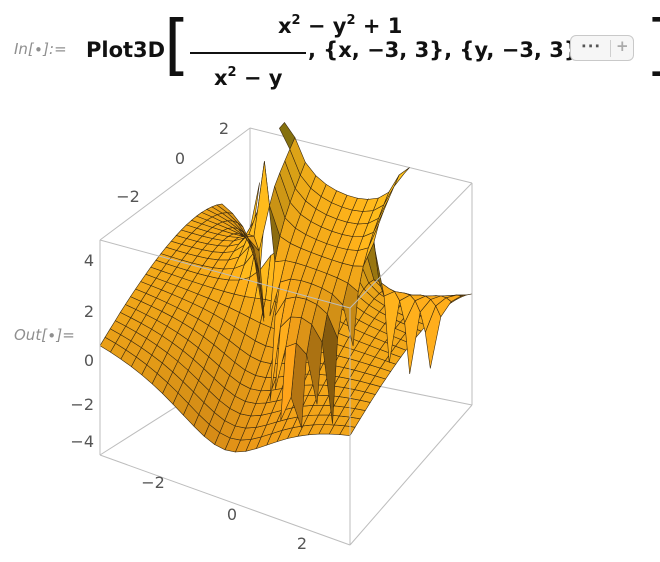  I want to click on z-tick-label: −4, so click(82, 441).